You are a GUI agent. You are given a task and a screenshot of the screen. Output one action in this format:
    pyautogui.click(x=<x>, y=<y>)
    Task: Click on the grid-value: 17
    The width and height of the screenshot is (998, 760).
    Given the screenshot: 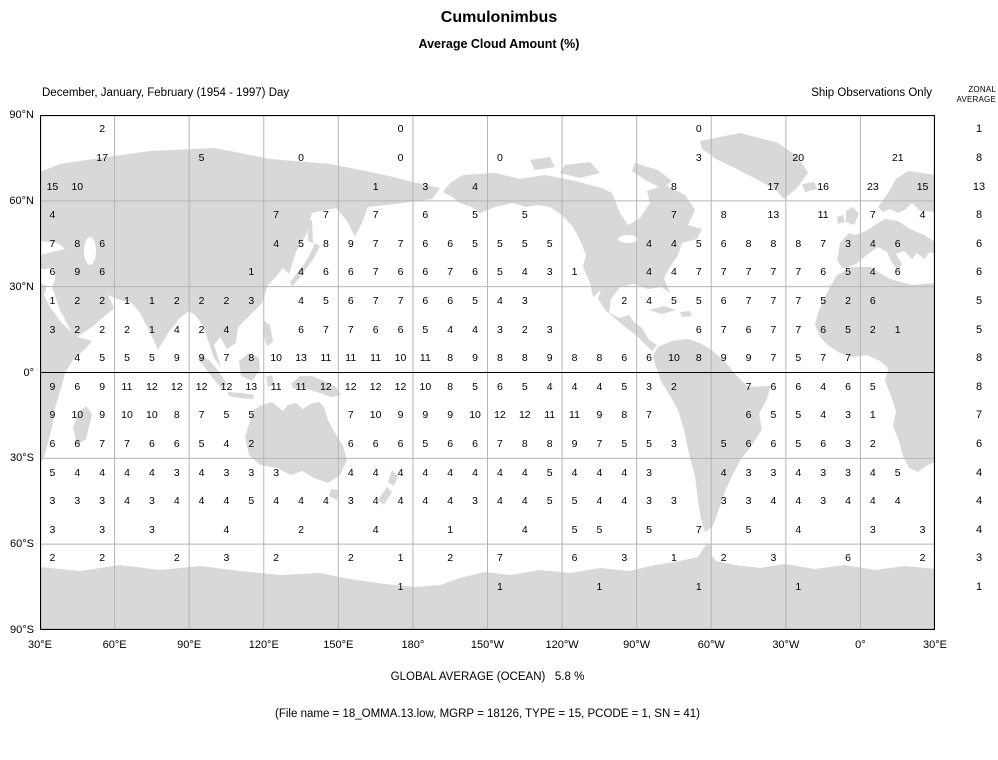 What is the action you would take?
    pyautogui.click(x=773, y=186)
    